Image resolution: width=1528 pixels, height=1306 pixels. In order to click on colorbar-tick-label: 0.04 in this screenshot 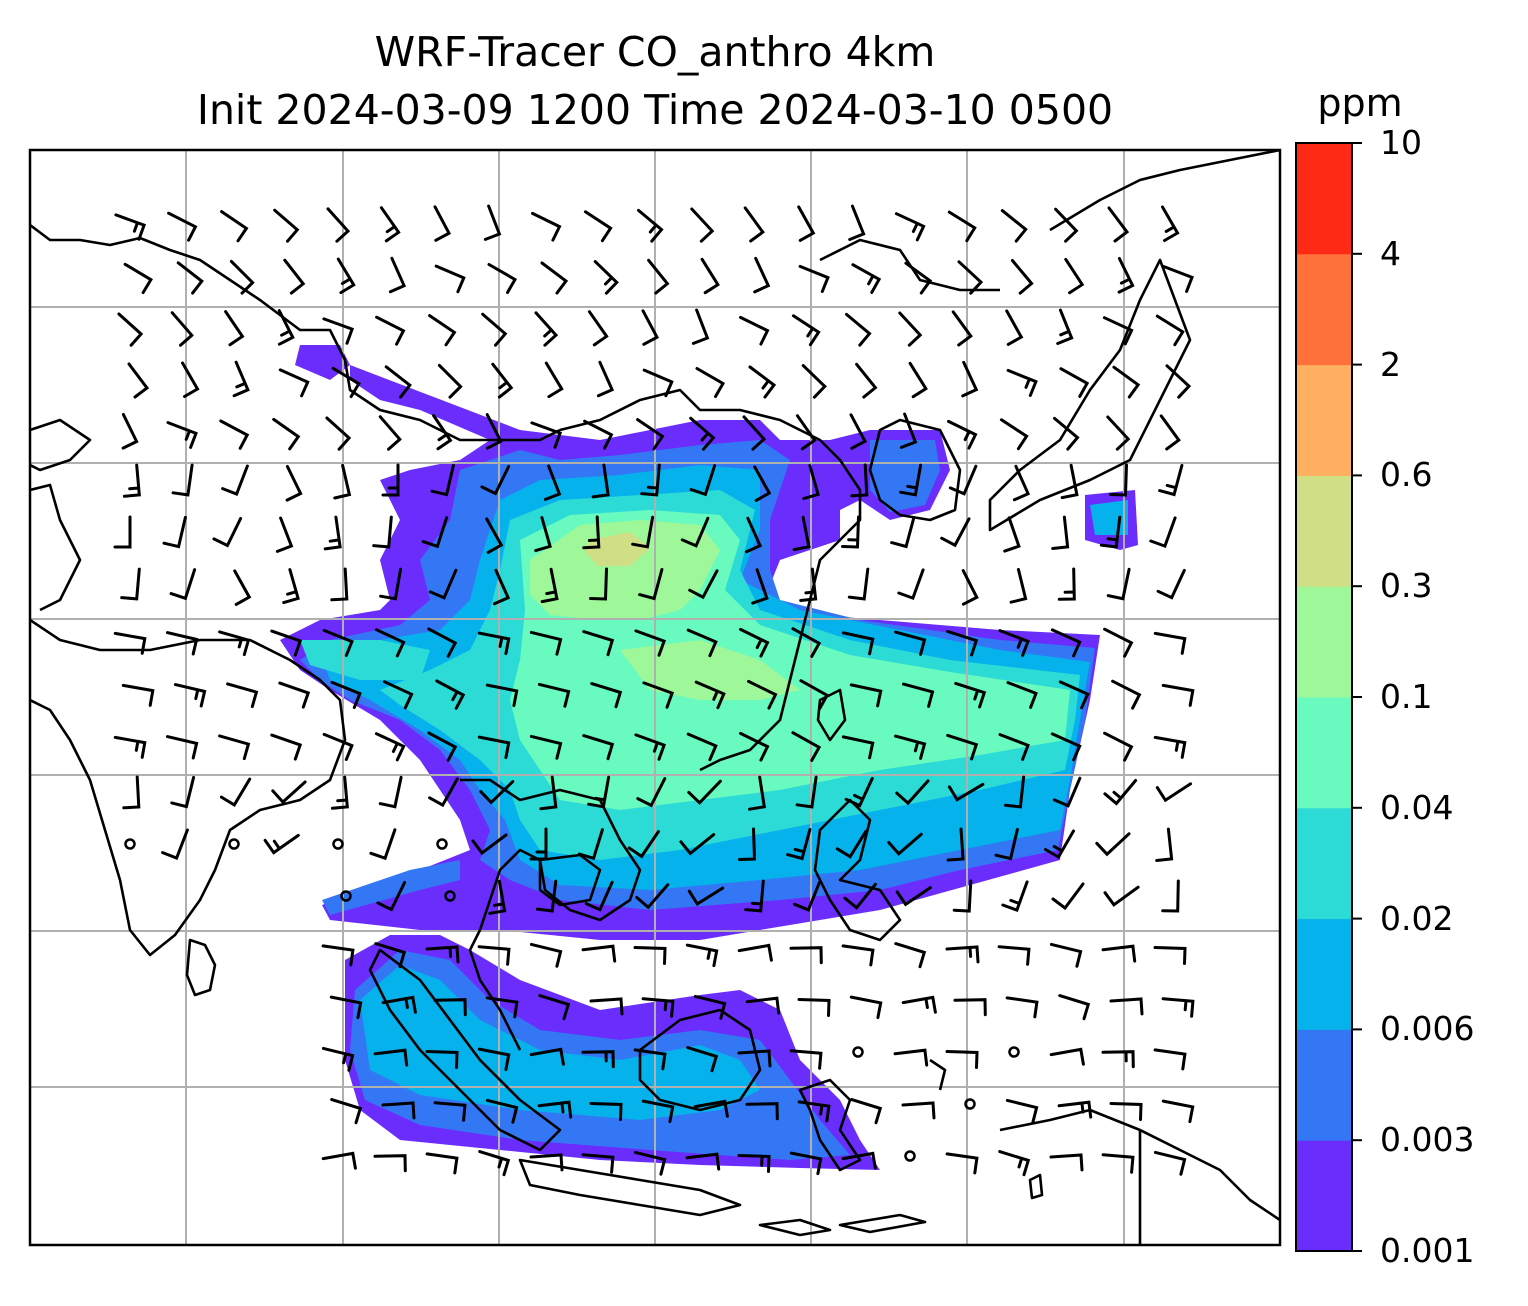, I will do `click(1417, 807)`.